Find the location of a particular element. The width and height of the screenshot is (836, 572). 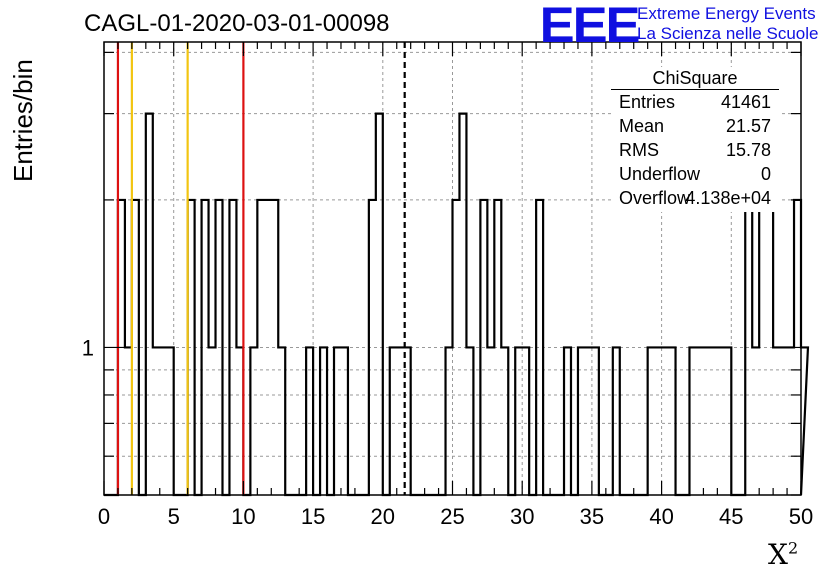

chart-title: CAGL-01-2020-03-01-00098 is located at coordinates (237, 23).